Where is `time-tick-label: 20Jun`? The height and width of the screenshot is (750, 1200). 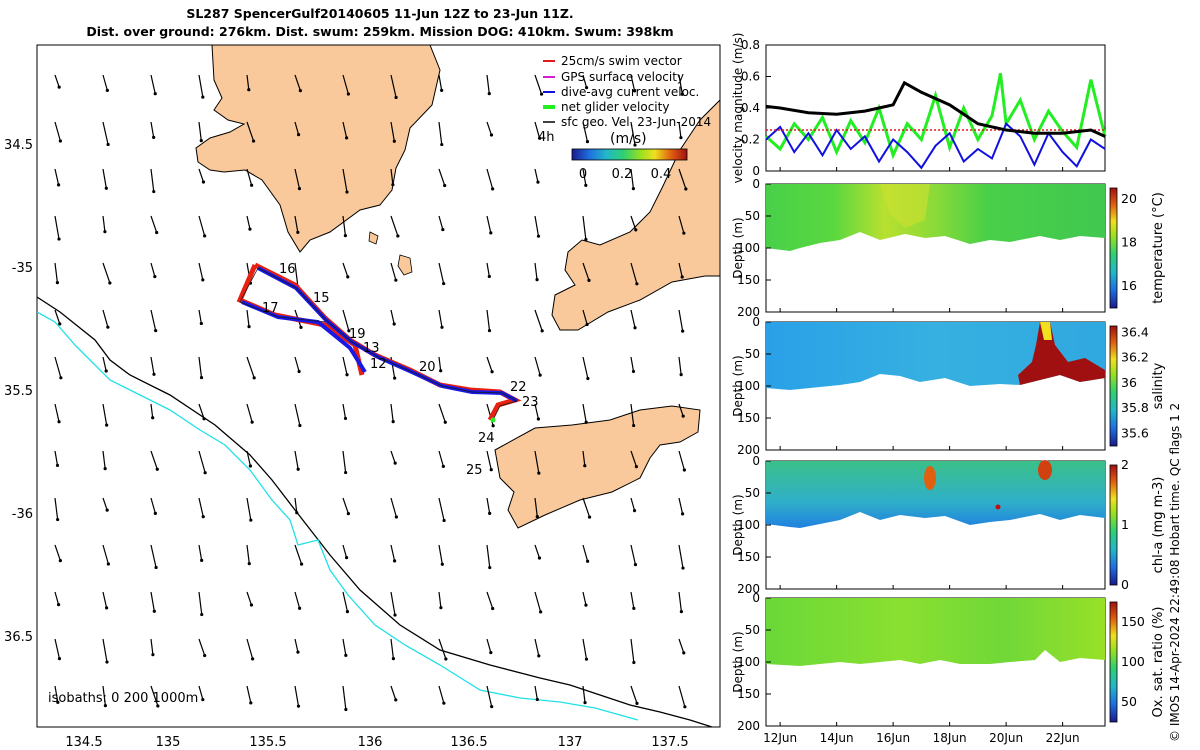
time-tick-label: 20Jun is located at coordinates (1006, 738).